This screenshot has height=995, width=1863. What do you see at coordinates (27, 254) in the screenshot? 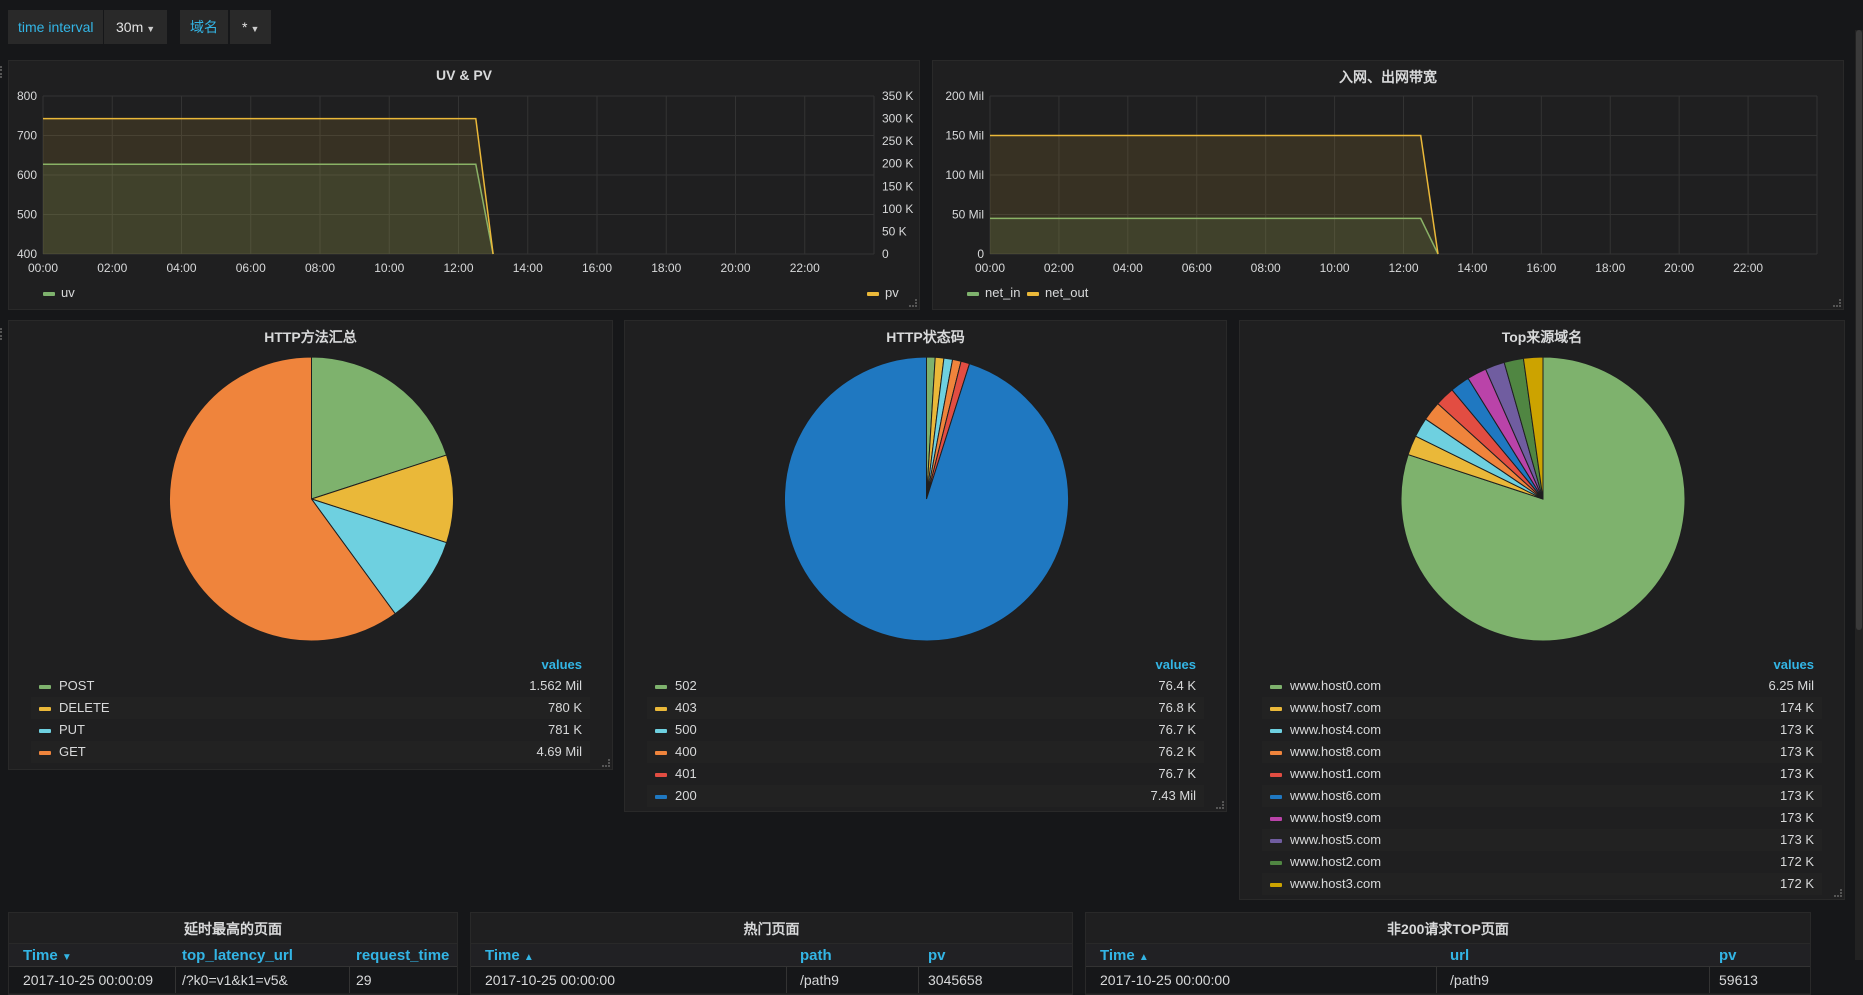
I see `y-tick-label: 400` at bounding box center [27, 254].